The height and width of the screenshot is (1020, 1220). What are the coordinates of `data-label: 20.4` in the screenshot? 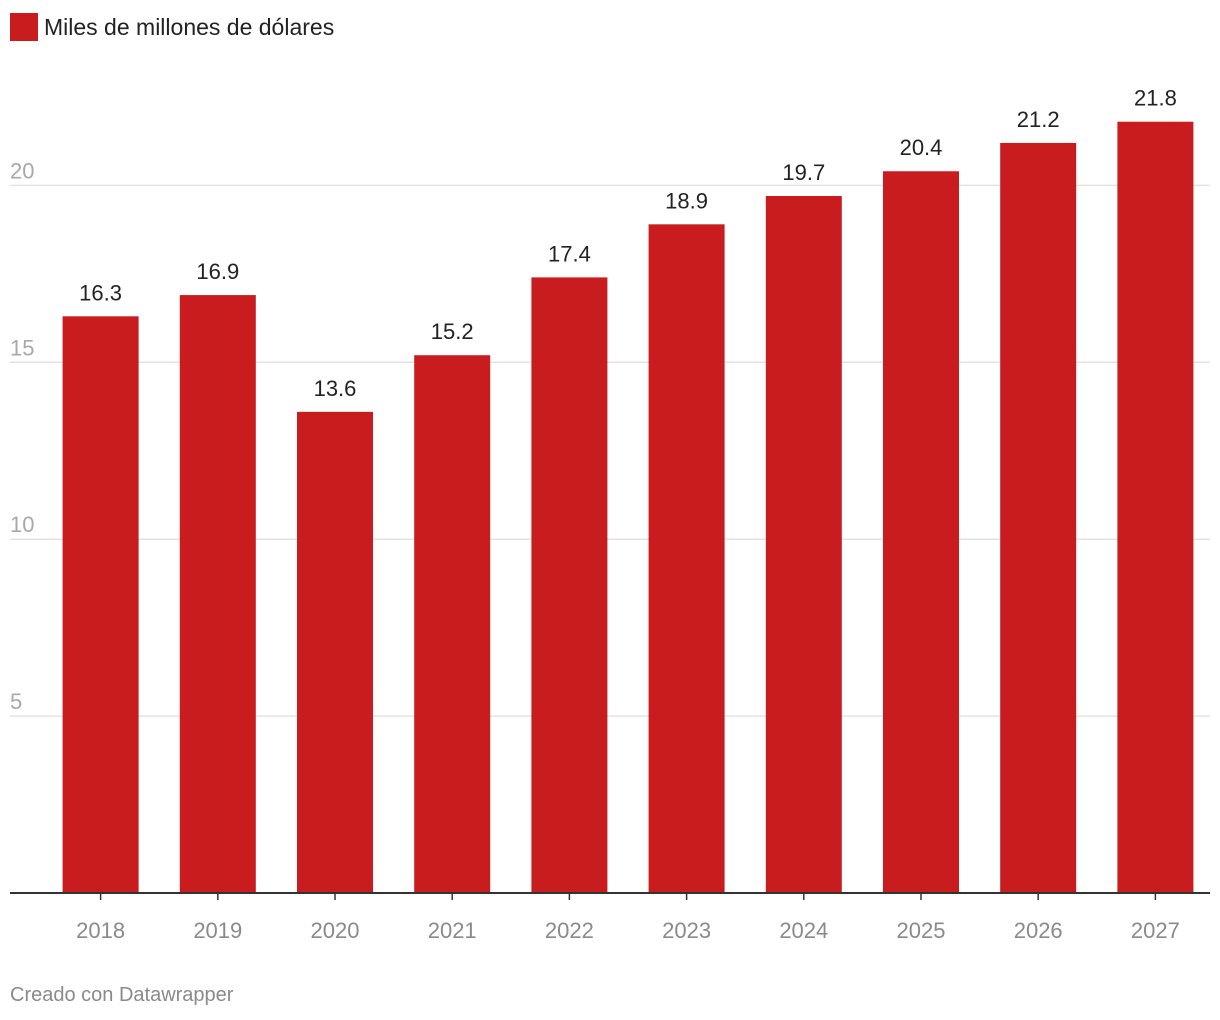 It's located at (921, 147).